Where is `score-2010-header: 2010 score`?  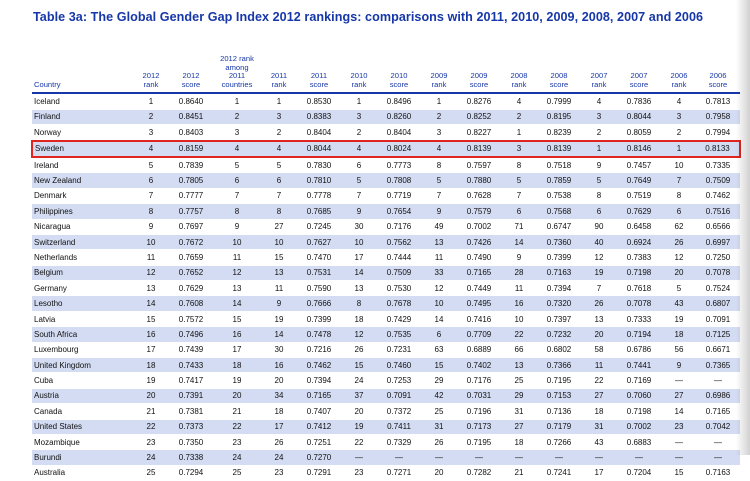
score-2010-header: 2010 score is located at coordinates (399, 75).